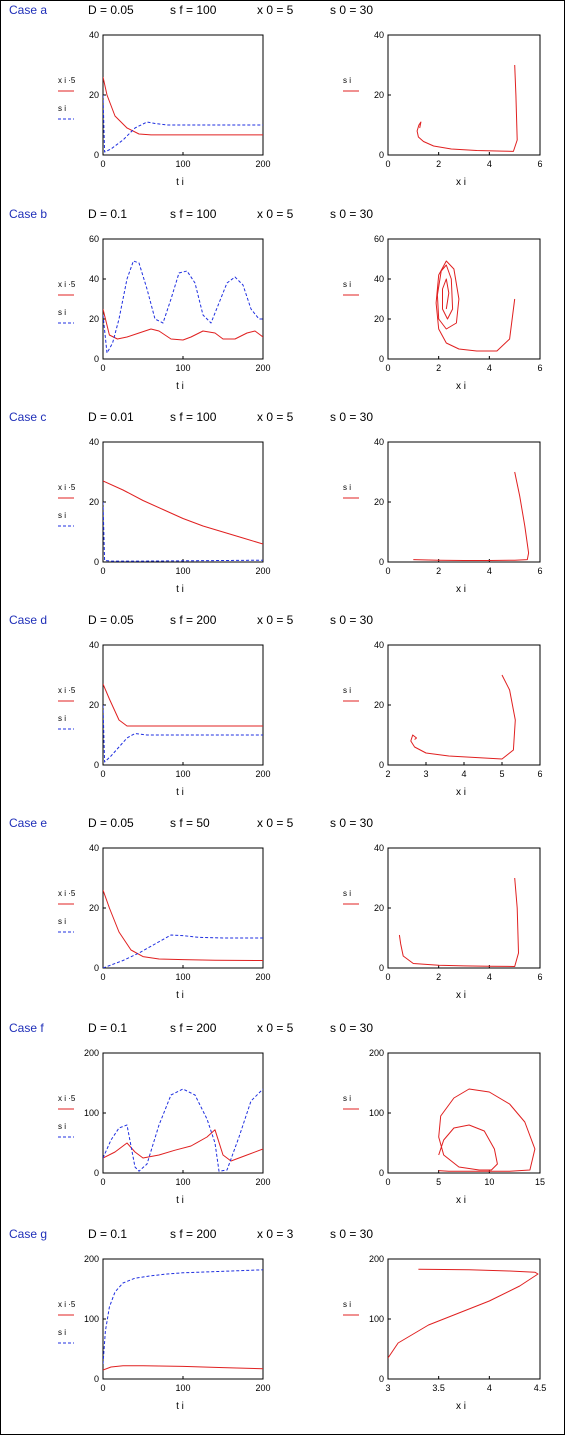  I want to click on x-tick-label: 5, so click(438, 1182).